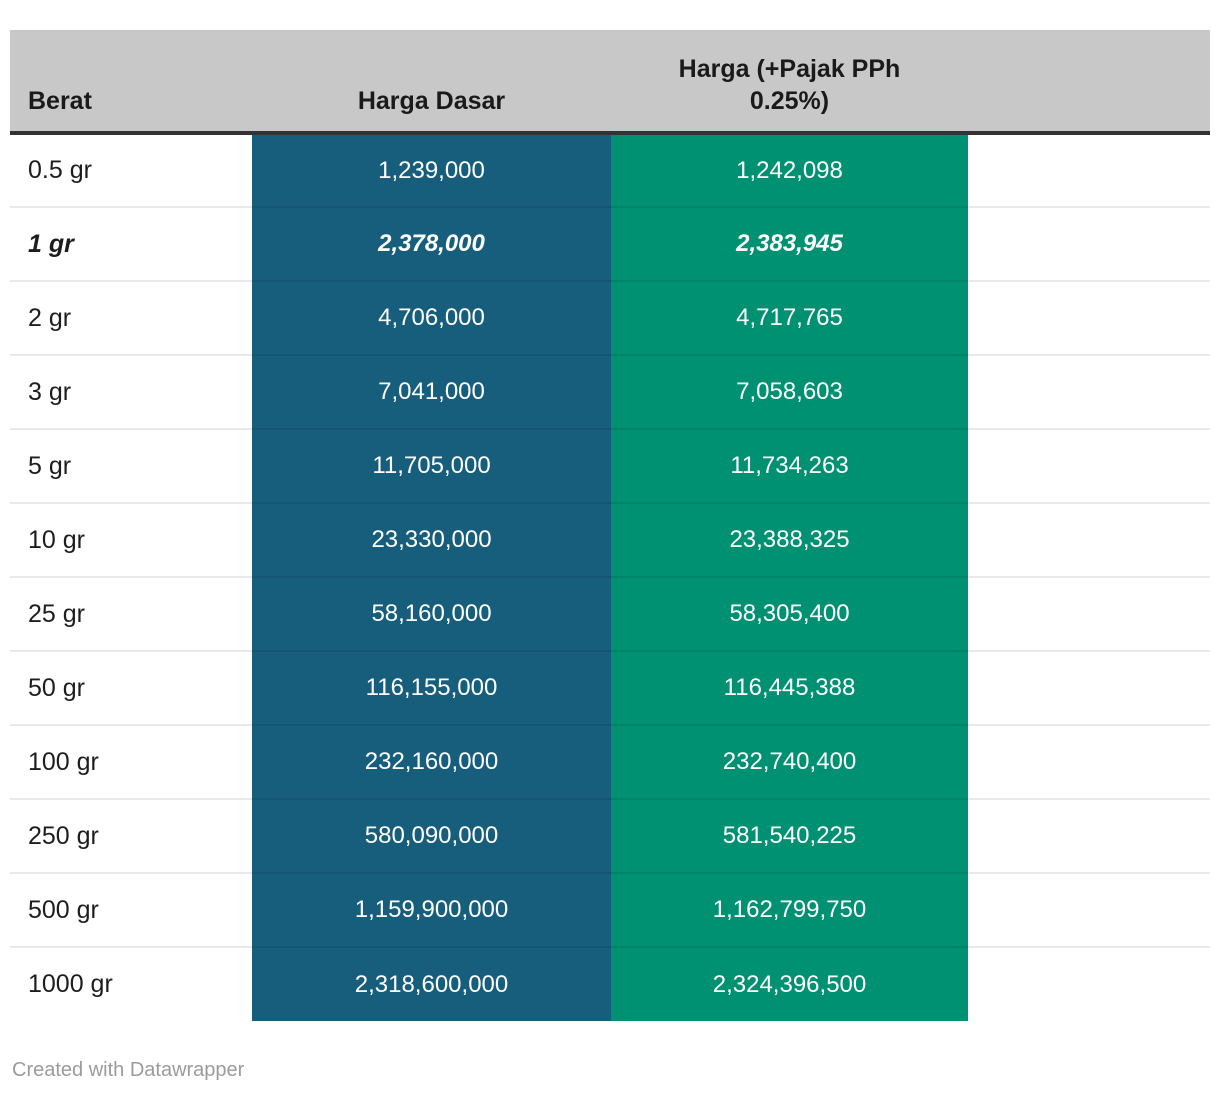 This screenshot has width=1220, height=1100. I want to click on cell-berat: 250 gr, so click(131, 835).